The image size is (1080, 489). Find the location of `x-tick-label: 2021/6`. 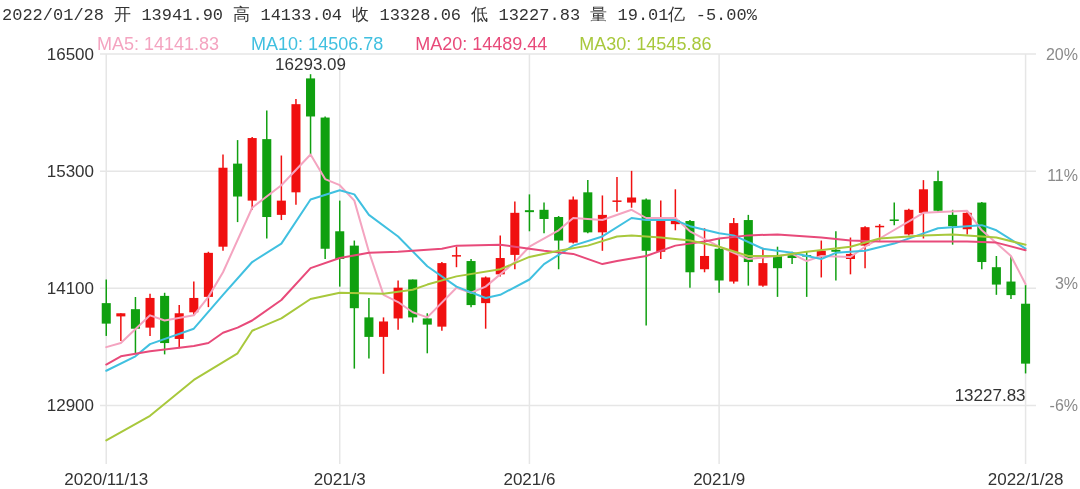

x-tick-label: 2021/6 is located at coordinates (529, 479).